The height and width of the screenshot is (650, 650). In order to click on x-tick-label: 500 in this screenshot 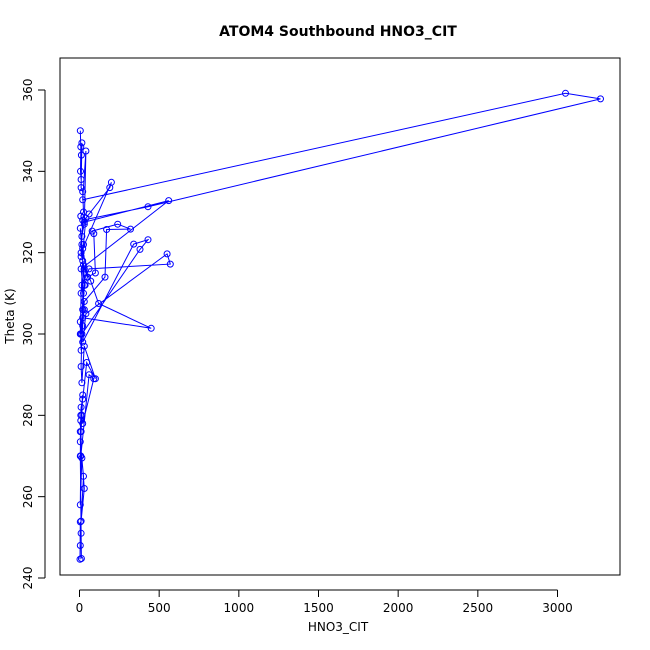, I will do `click(159, 608)`.